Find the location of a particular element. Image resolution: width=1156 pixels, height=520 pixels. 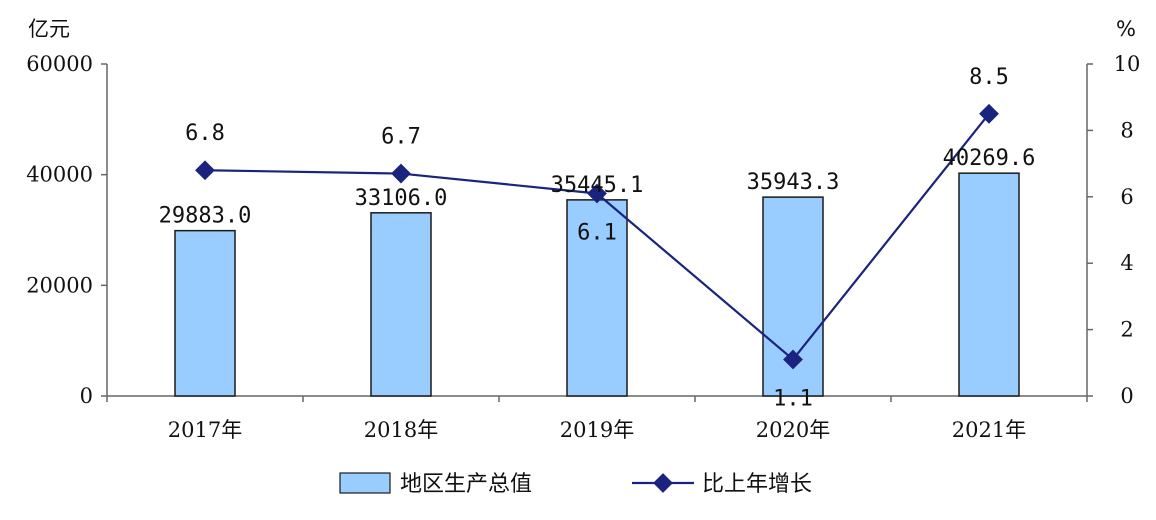

right-y-tick-label: 6 is located at coordinates (1126, 197).